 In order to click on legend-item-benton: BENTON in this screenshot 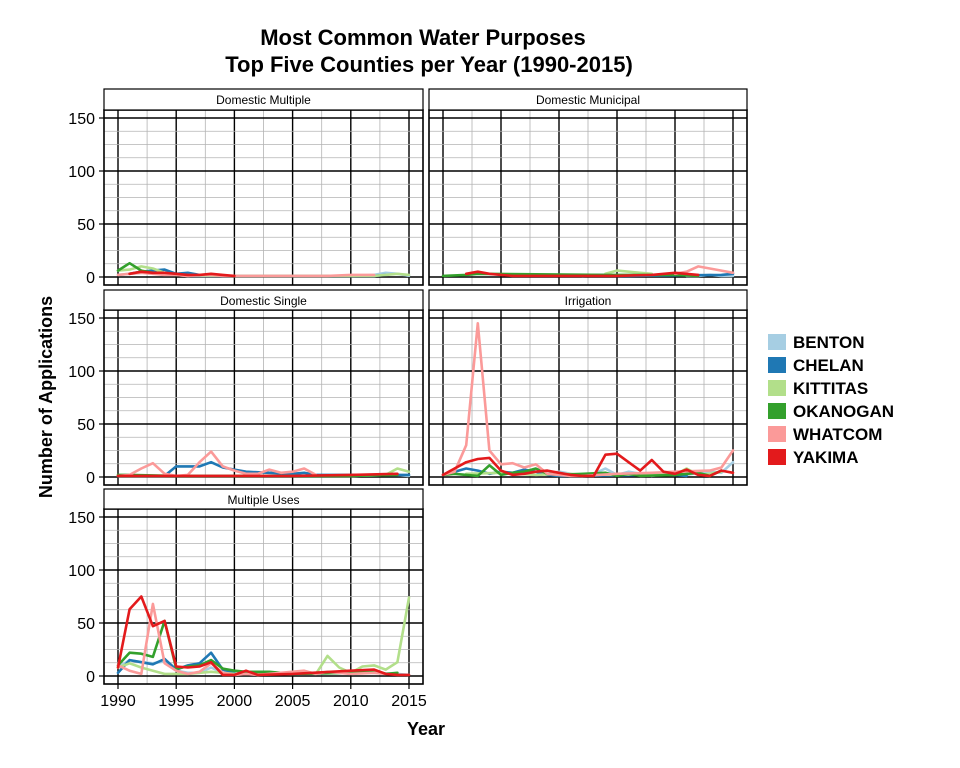, I will do `click(816, 342)`.